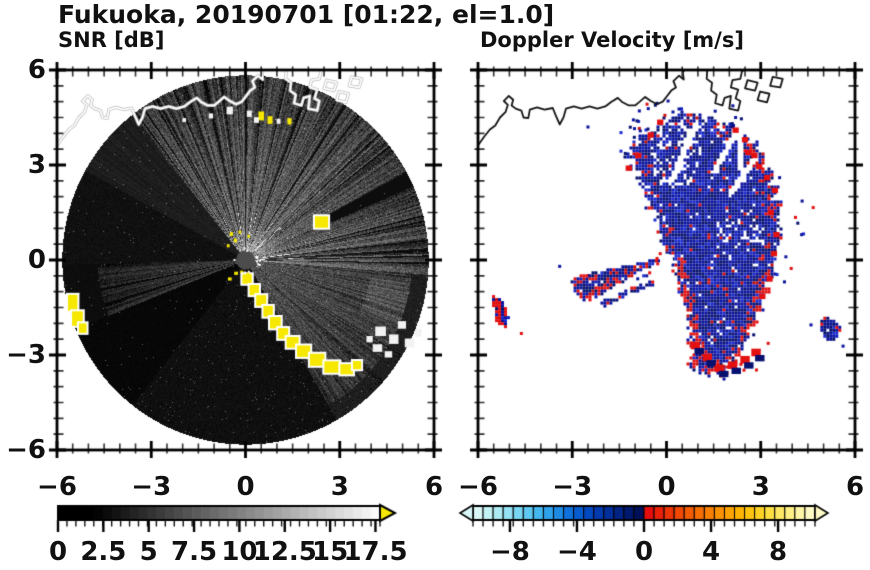 The height and width of the screenshot is (570, 870). What do you see at coordinates (509, 552) in the screenshot?
I see `doppler-colorbar-tick-label: −8` at bounding box center [509, 552].